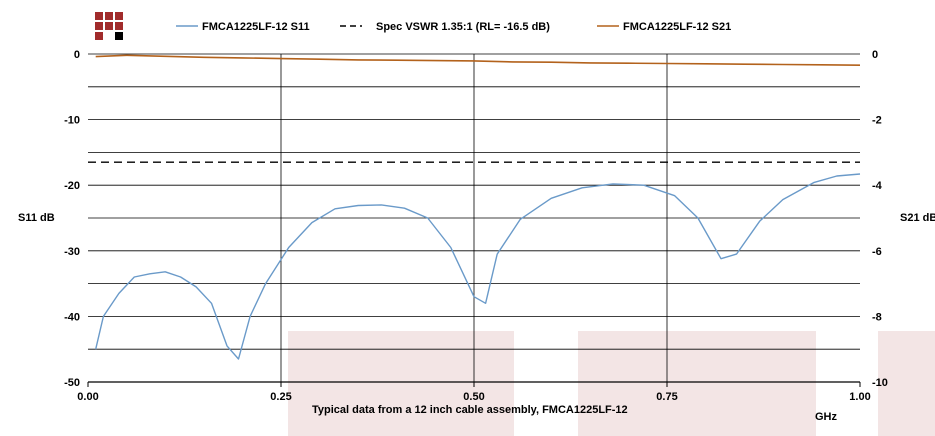 The width and height of the screenshot is (935, 436). I want to click on x-tick-label: 0.00, so click(87, 397).